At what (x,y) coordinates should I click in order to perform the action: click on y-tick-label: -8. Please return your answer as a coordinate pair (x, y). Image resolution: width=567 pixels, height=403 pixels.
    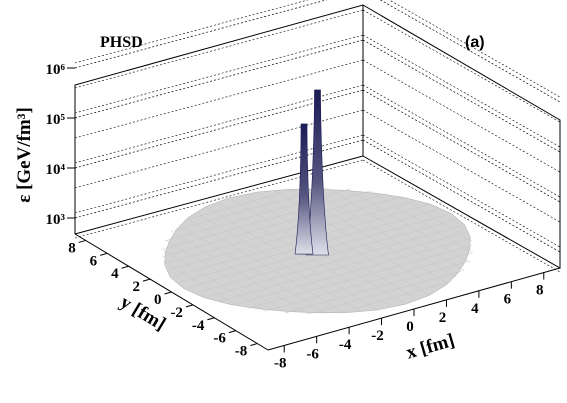
    Looking at the image, I should click on (241, 352).